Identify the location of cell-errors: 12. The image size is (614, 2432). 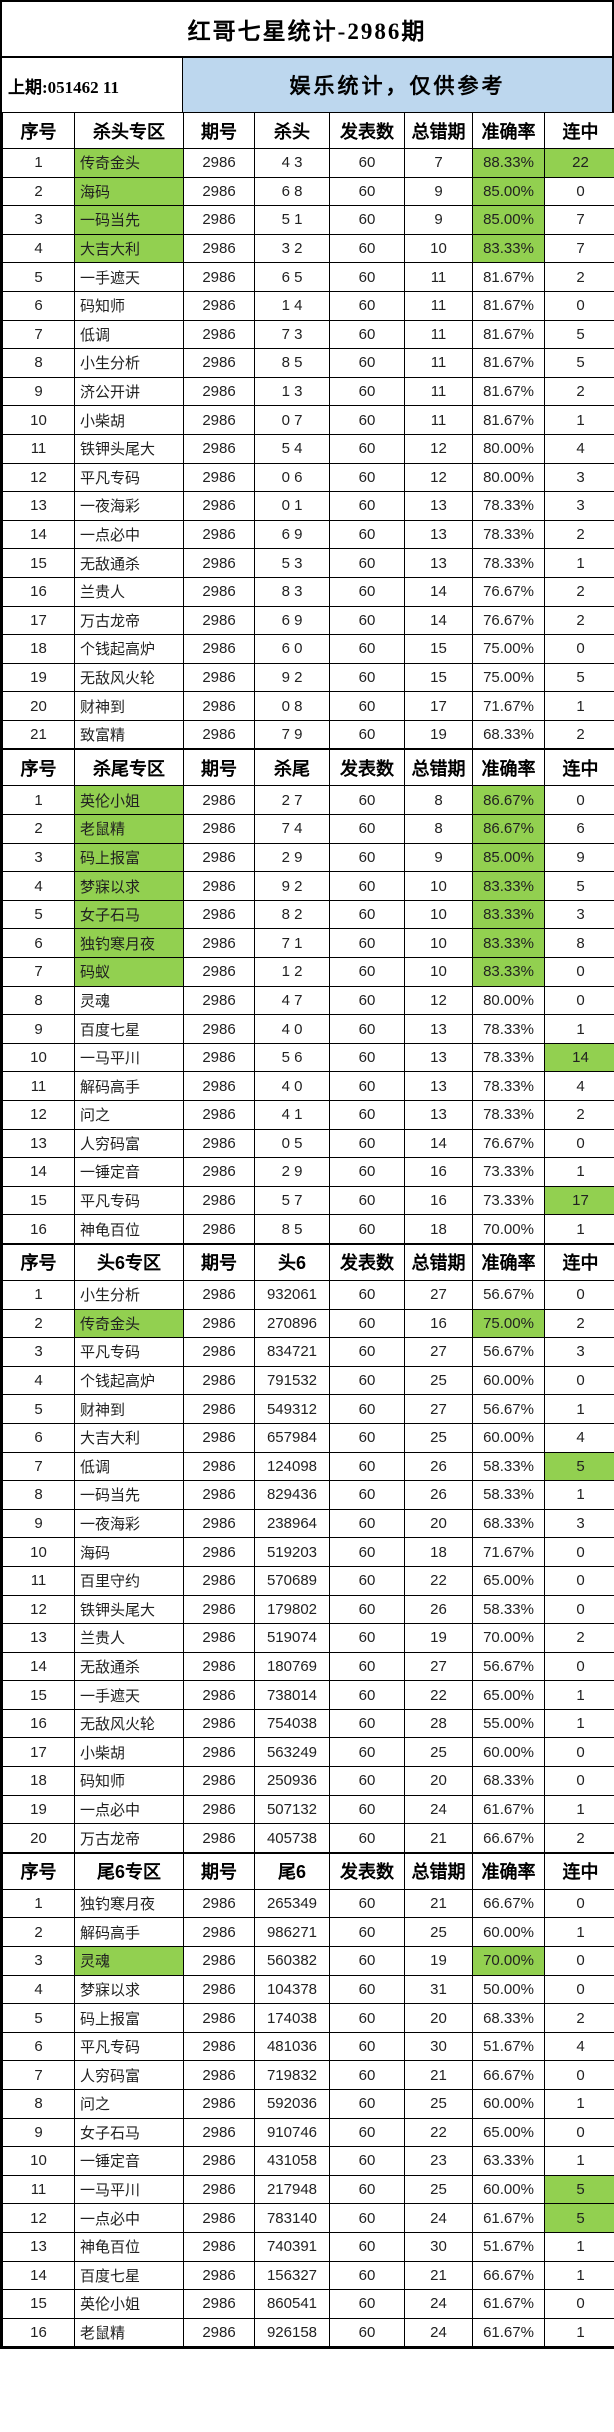
(438, 1000).